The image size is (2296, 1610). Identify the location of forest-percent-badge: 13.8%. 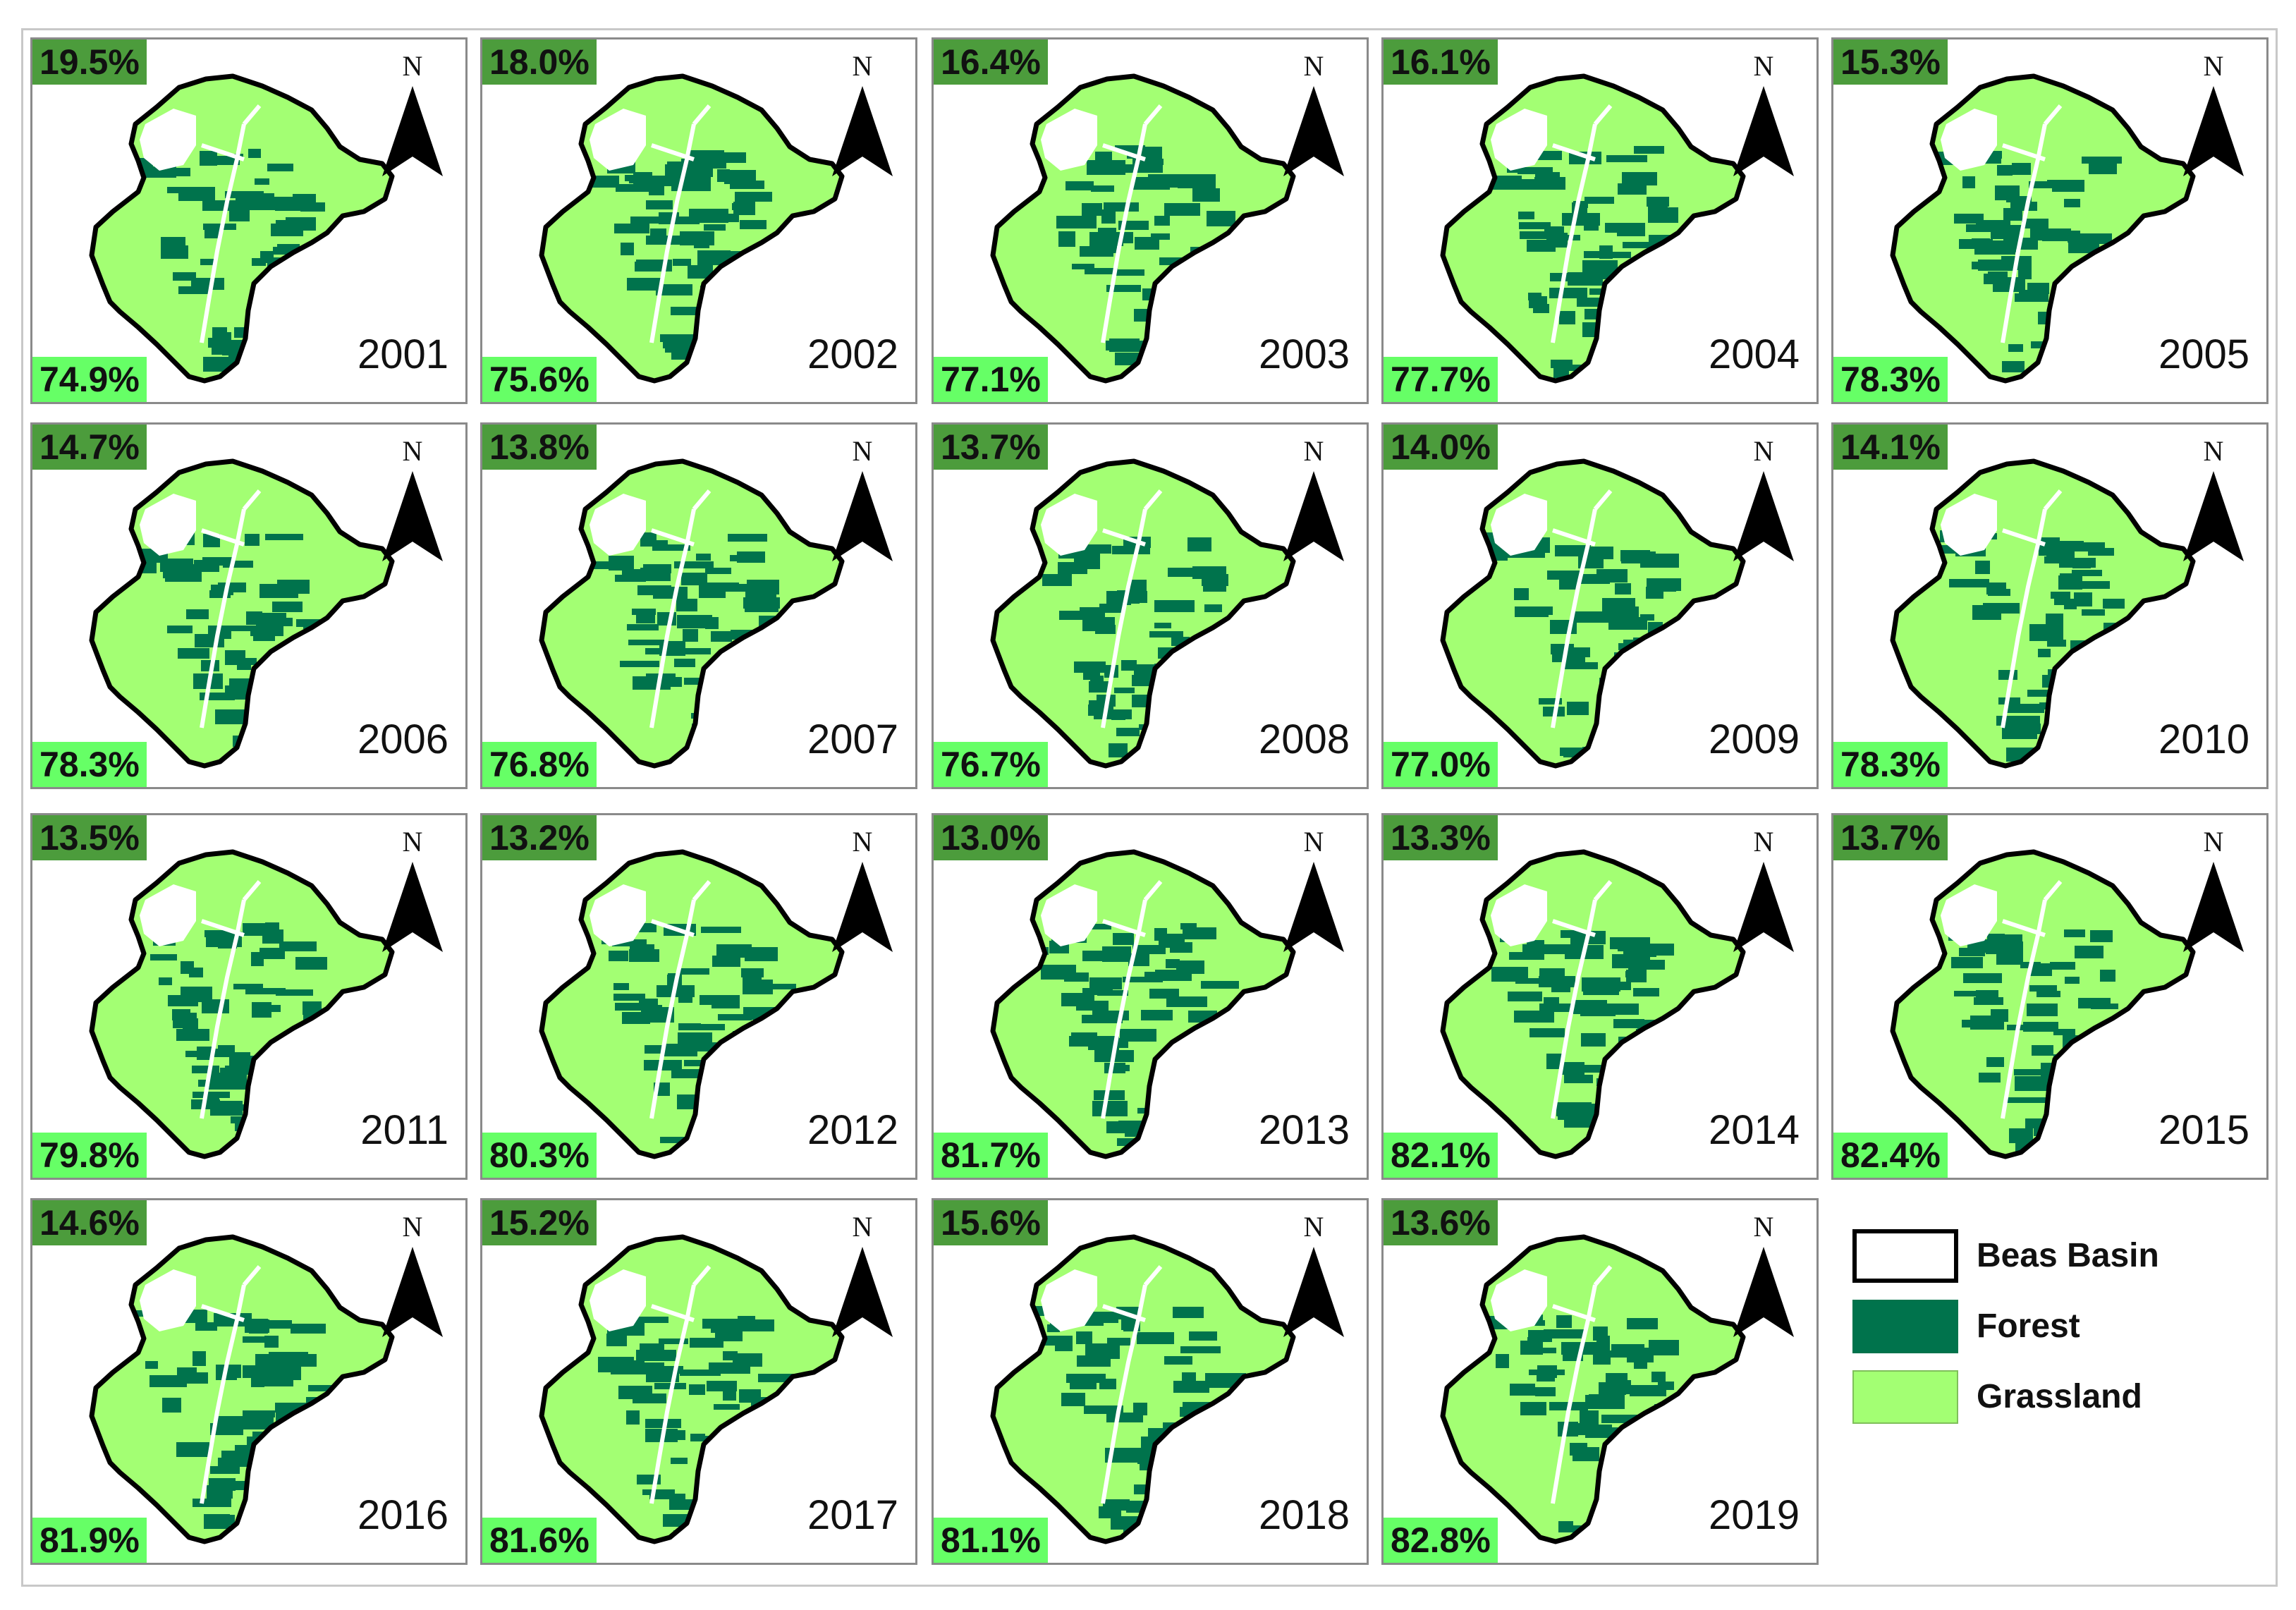
(539, 447).